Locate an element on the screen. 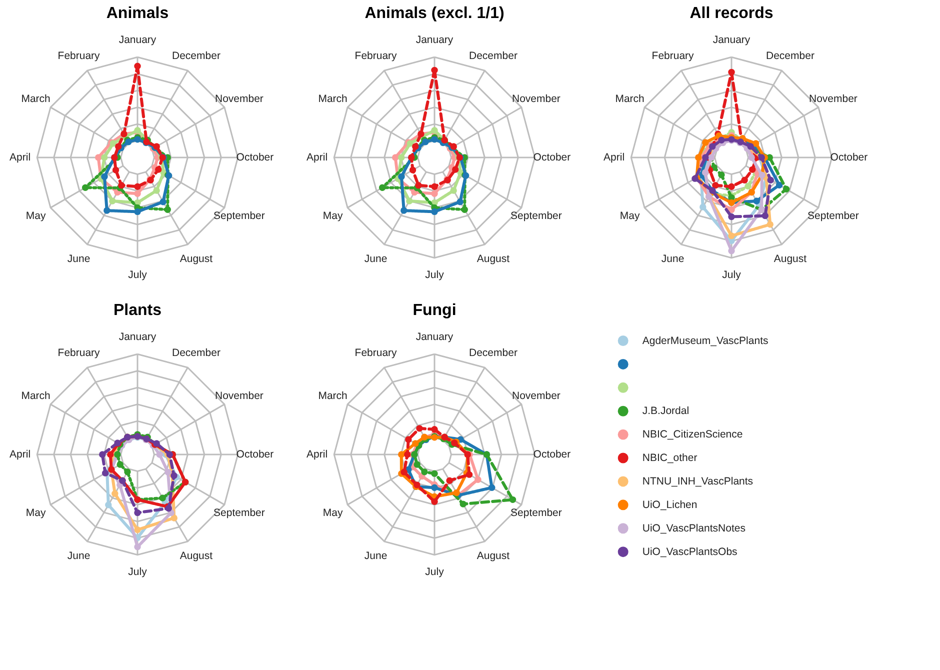 This screenshot has width=940, height=670. chart-title: All records is located at coordinates (732, 13).